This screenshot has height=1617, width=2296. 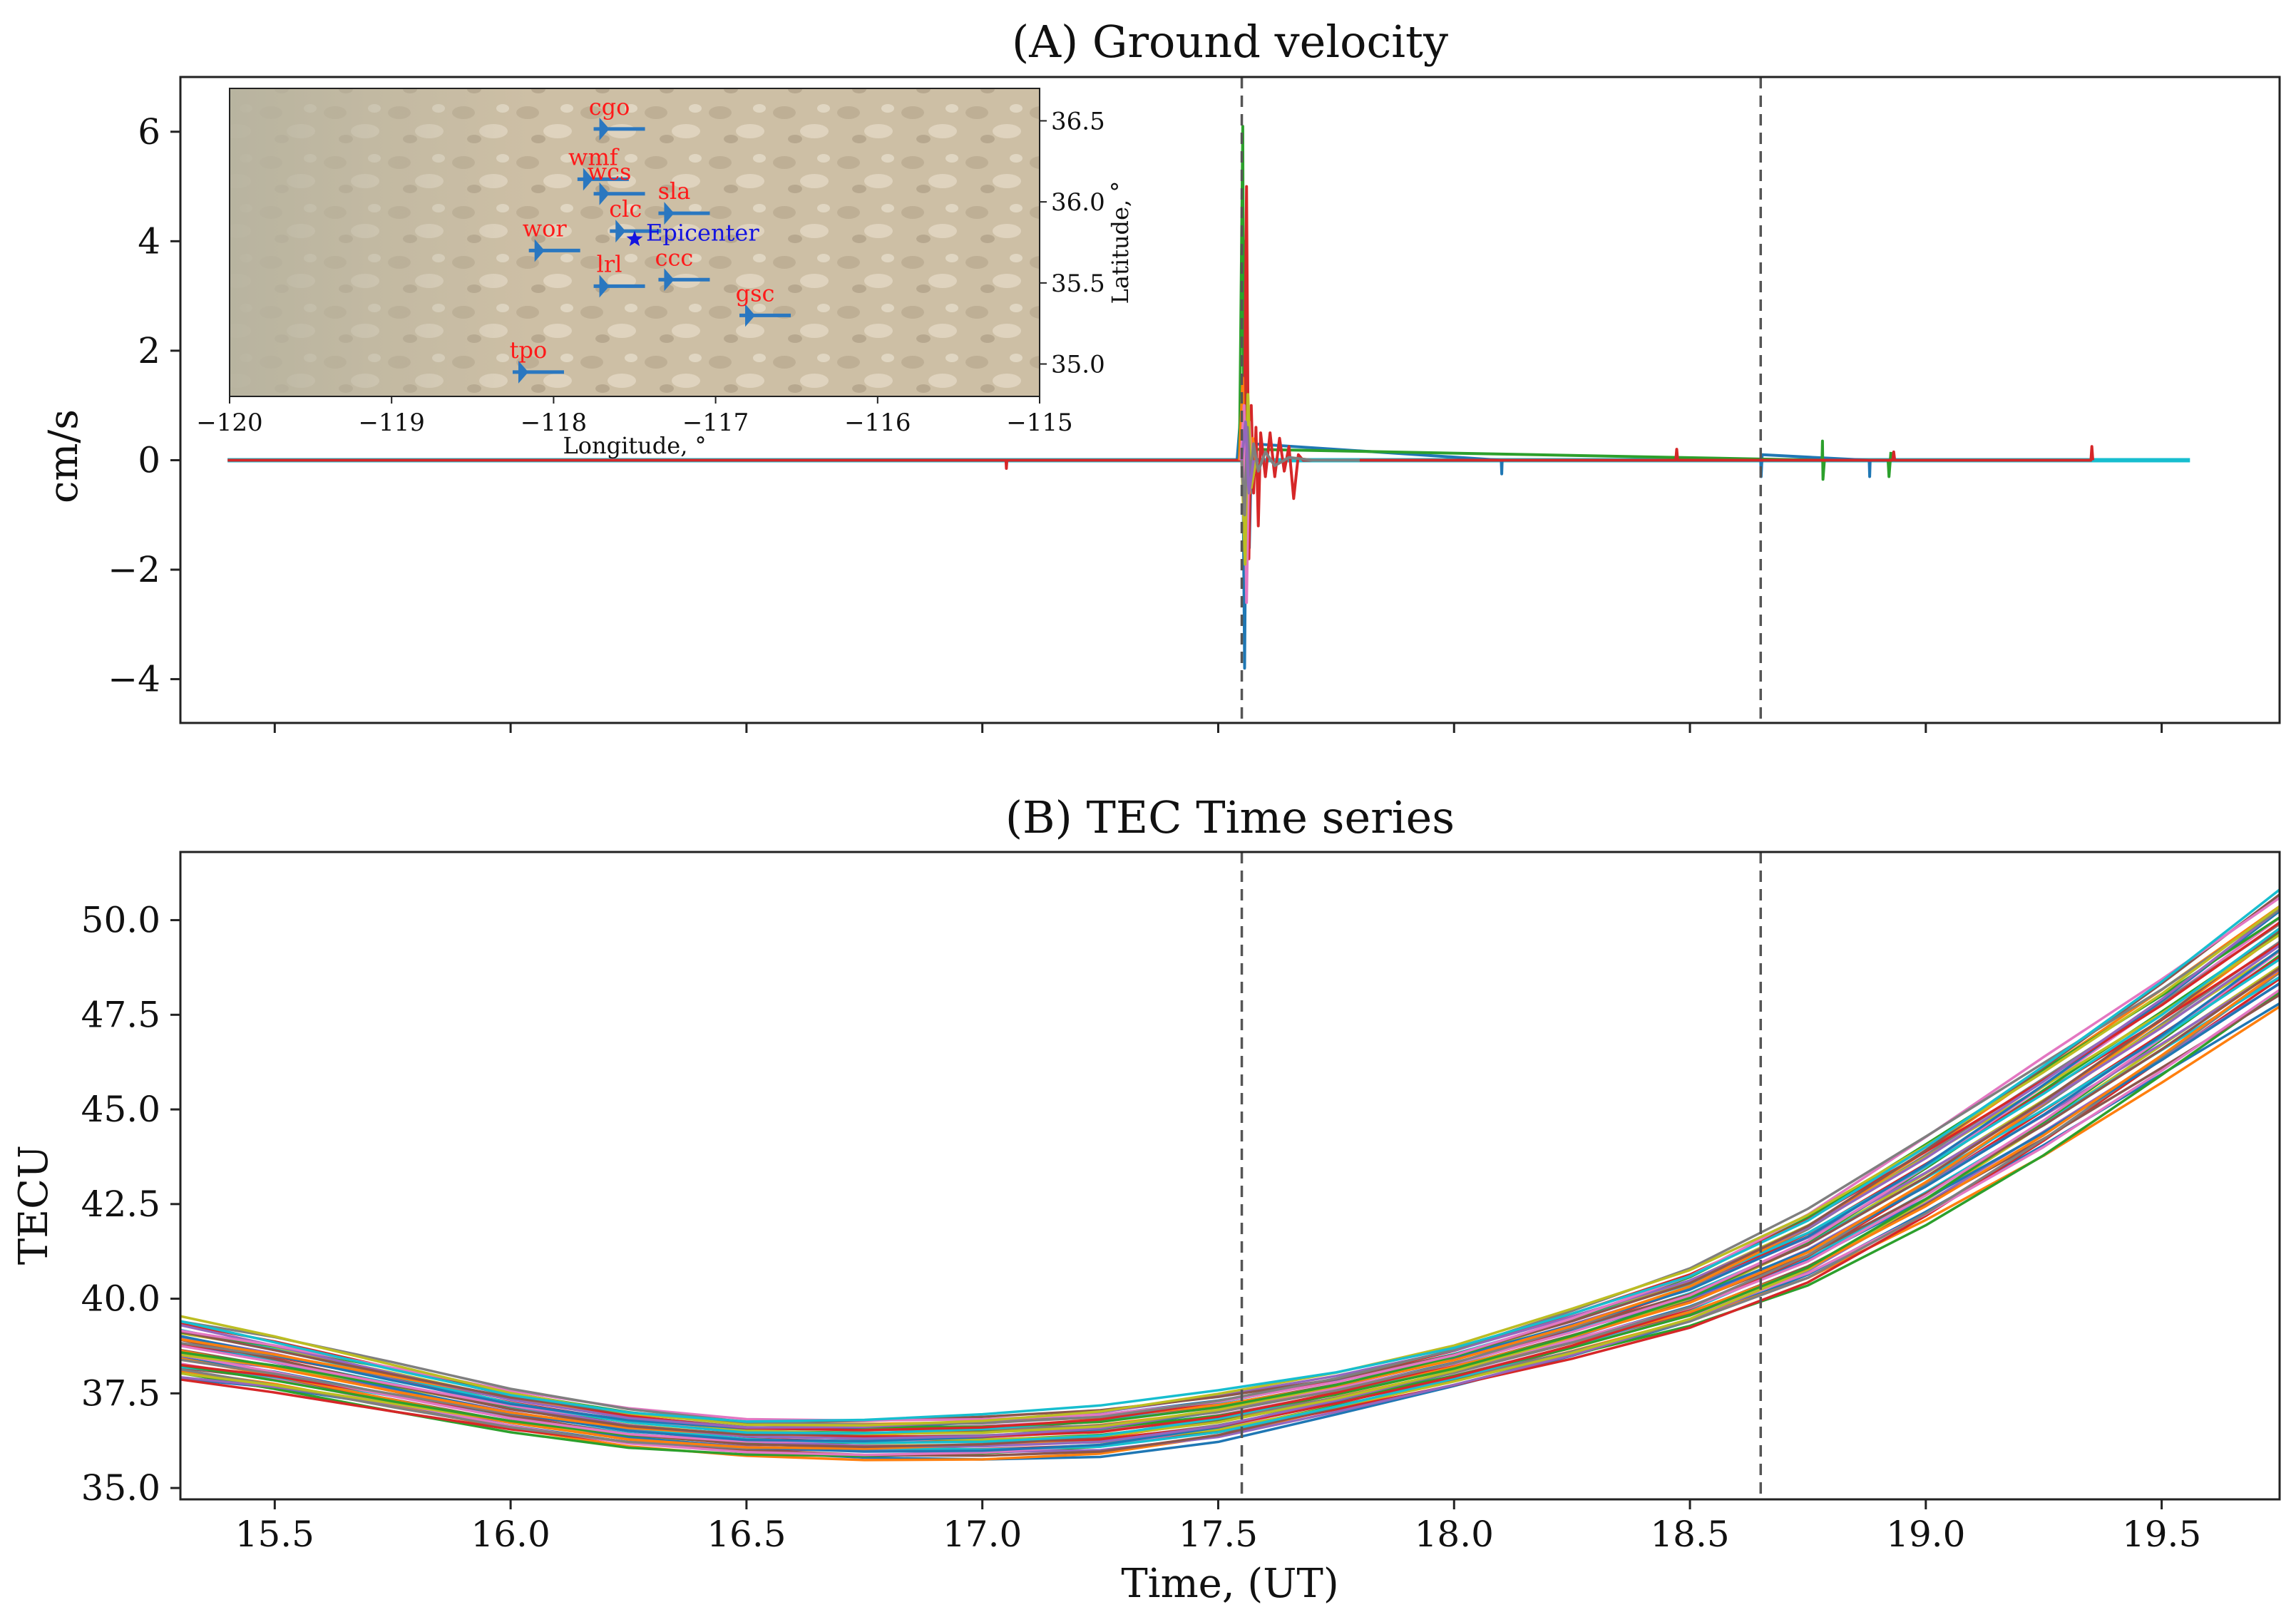 I want to click on panel-b-x-tick-label: 16.0, so click(x=510, y=1534).